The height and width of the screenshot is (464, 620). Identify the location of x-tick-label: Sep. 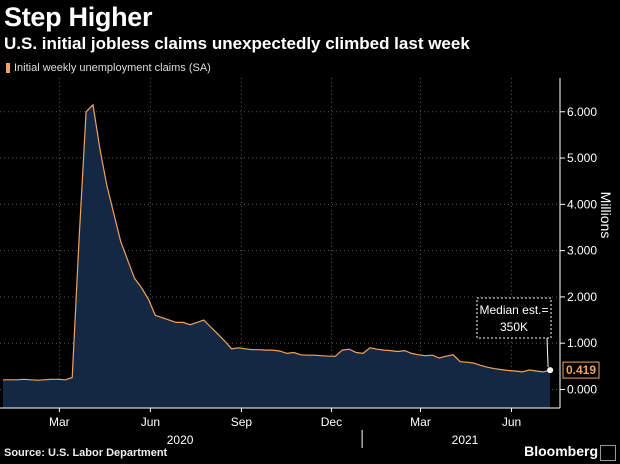
(242, 422).